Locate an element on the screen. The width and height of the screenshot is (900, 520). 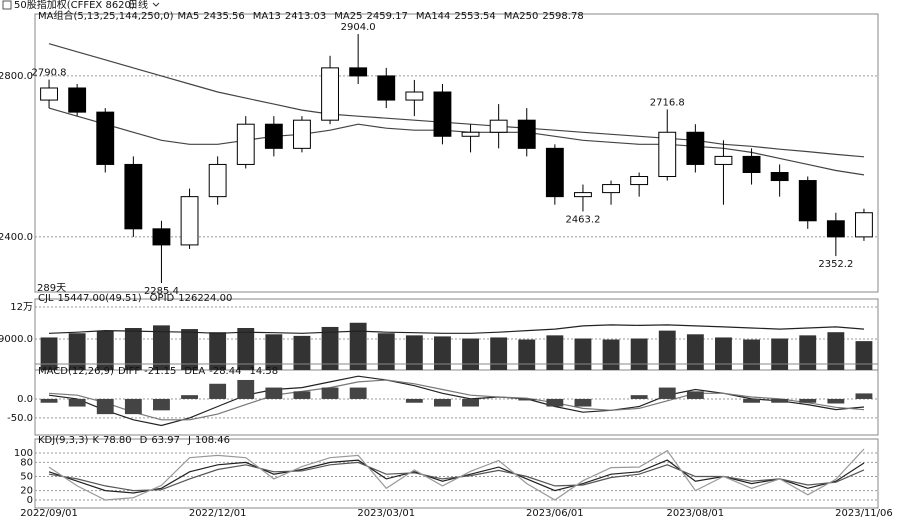
legend-value: 2435.56 is located at coordinates (223, 16).